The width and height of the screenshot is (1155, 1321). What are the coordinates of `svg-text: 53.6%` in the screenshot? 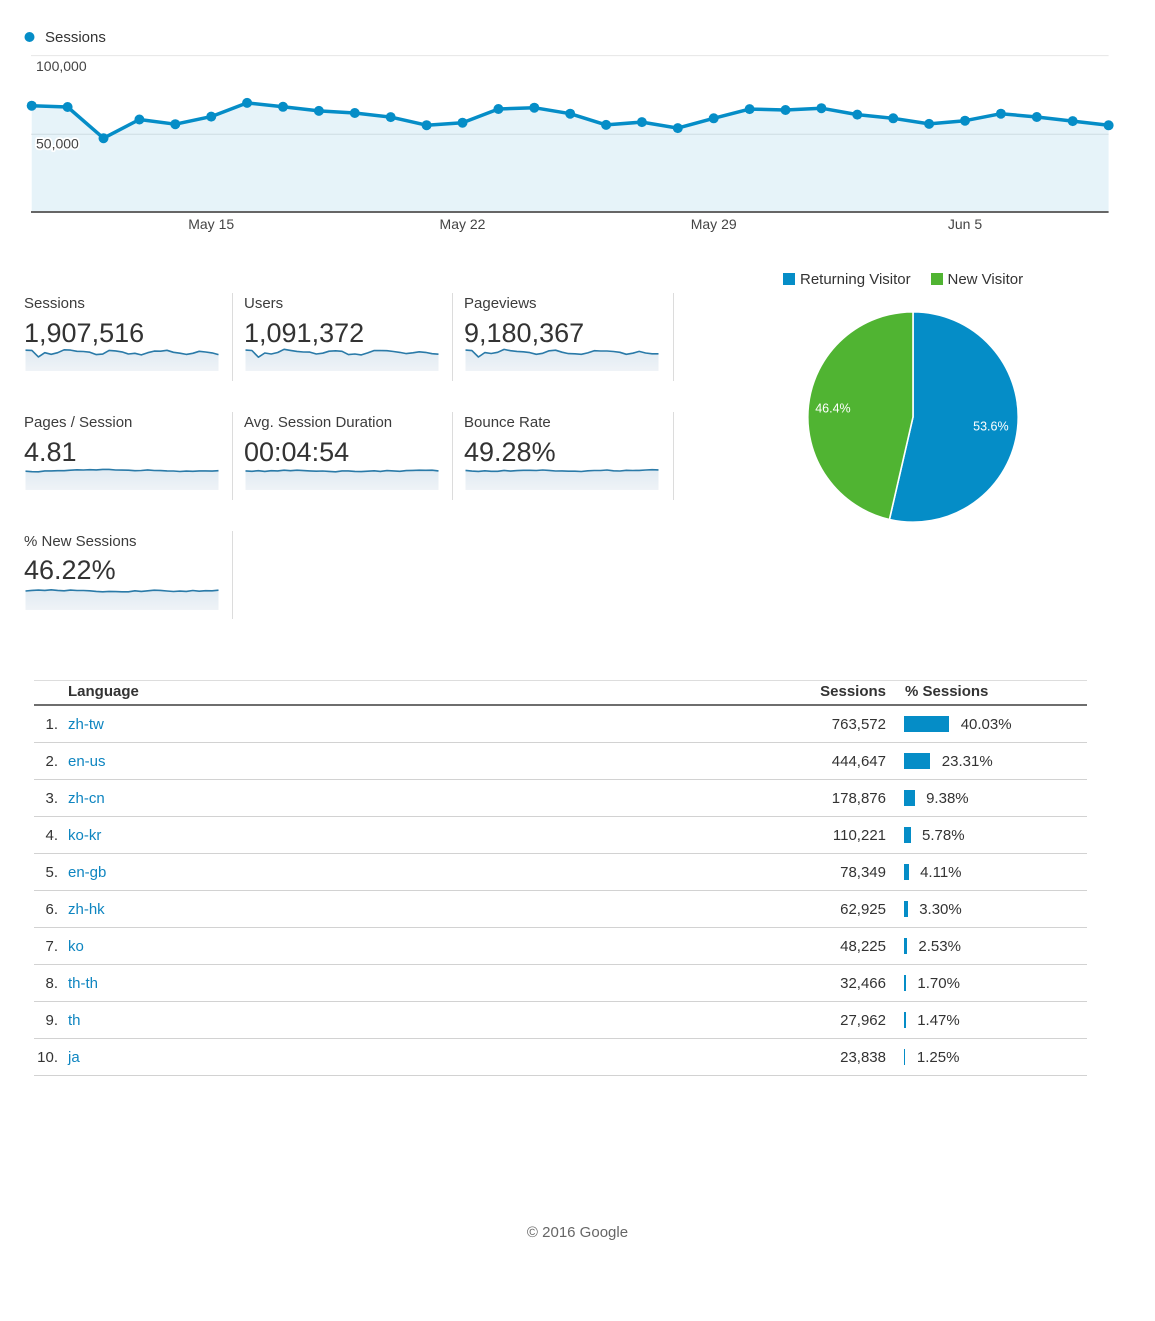 It's located at (990, 426).